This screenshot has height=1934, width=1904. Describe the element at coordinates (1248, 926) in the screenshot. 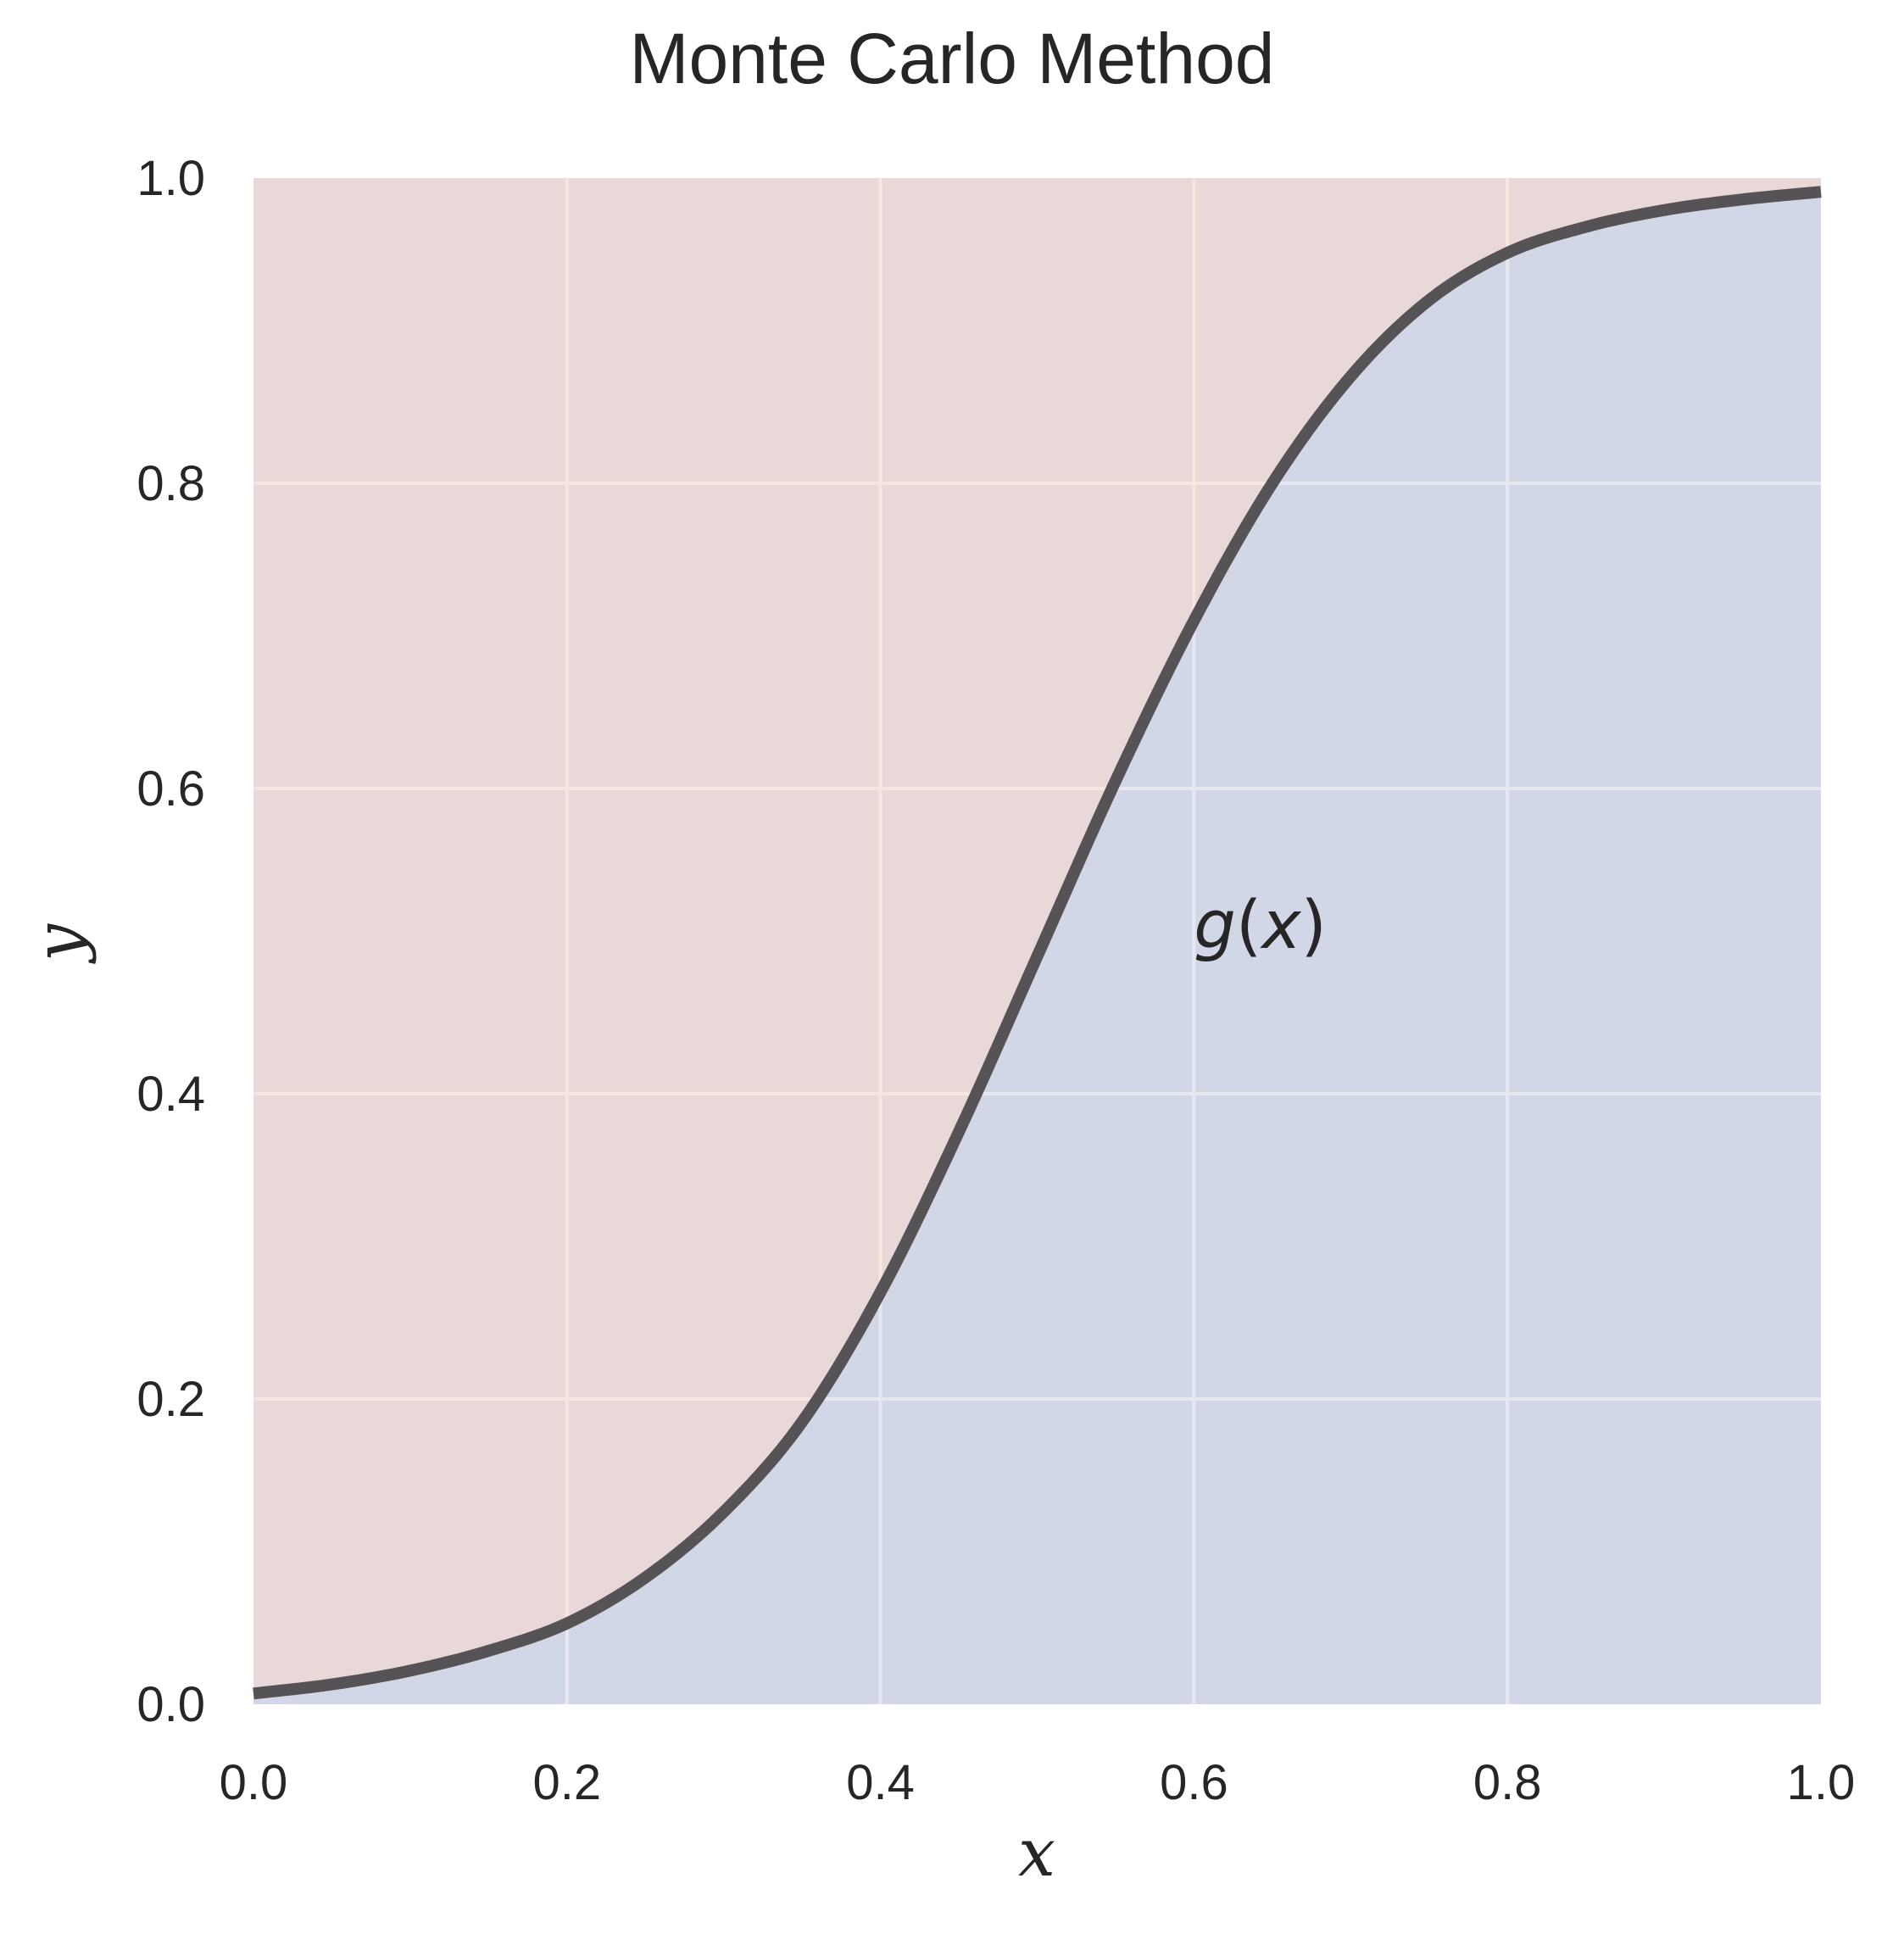

I see `annotation-open-paren: (` at that location.